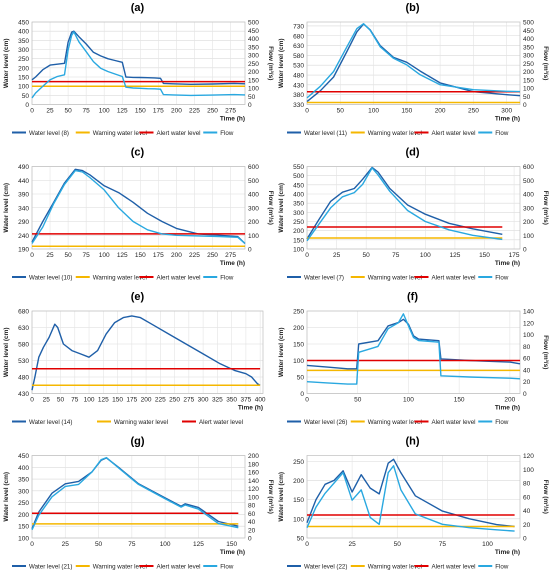  Describe the element at coordinates (528, 208) in the screenshot. I see `y2-tick-label: 300` at that location.